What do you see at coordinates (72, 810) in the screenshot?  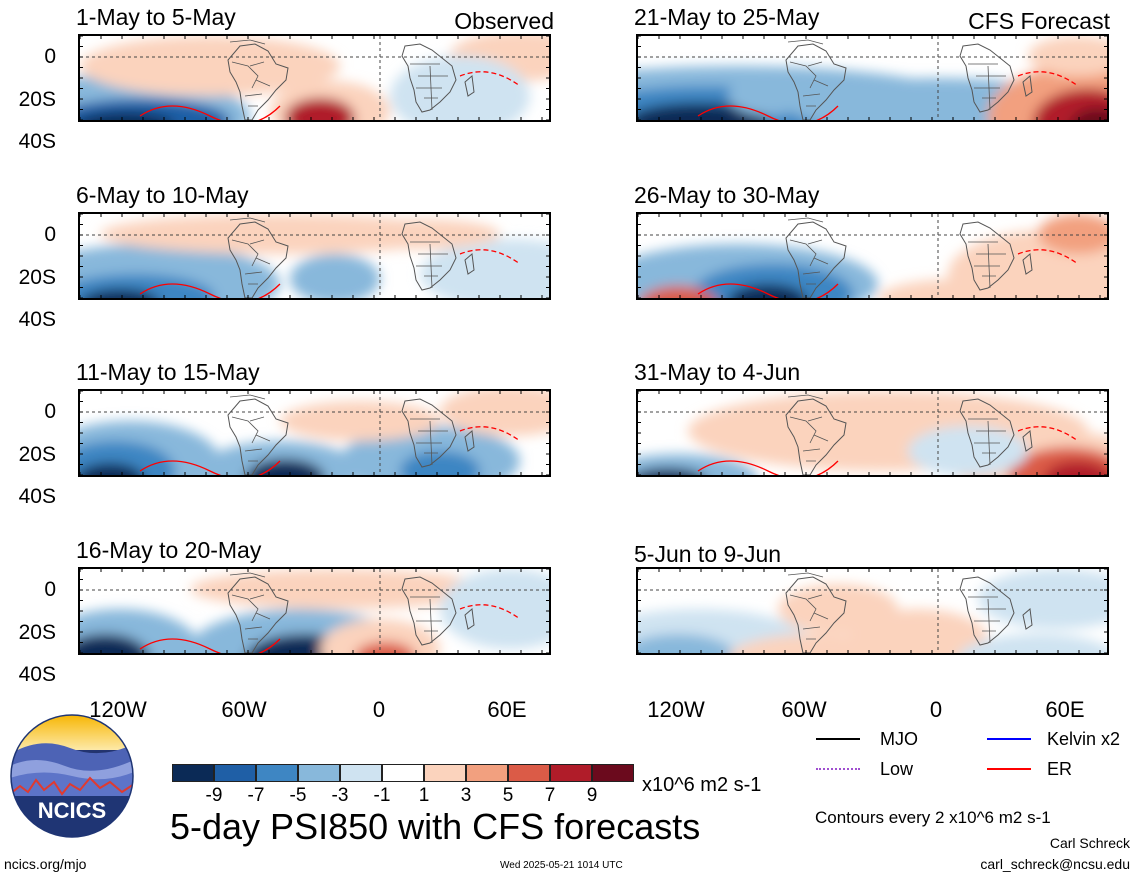 I see `logo-text: NCICS` at bounding box center [72, 810].